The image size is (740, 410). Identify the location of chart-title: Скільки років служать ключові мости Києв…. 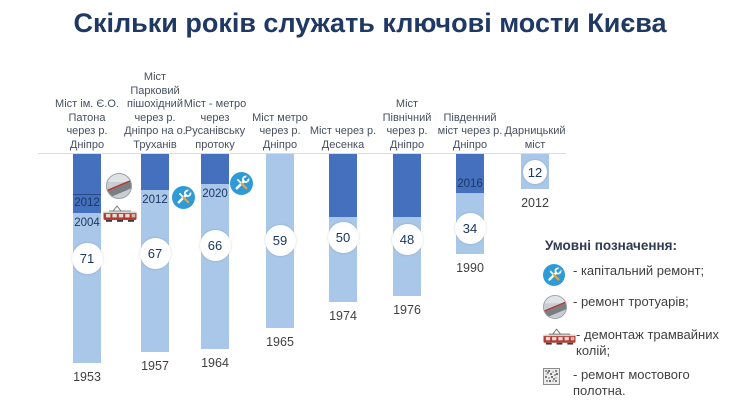
(370, 23).